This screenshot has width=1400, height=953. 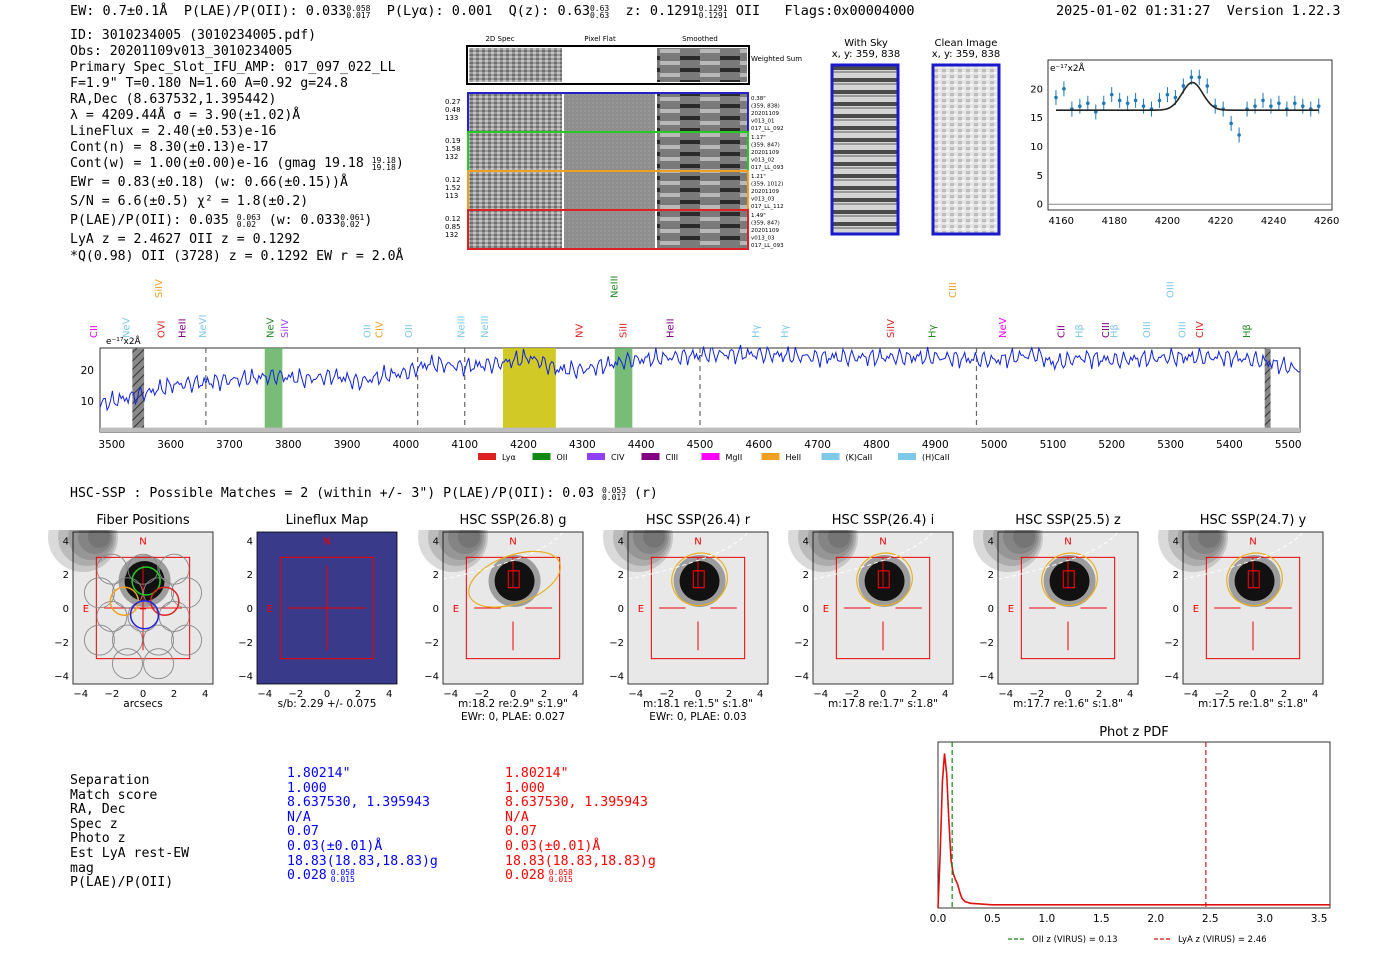 What do you see at coordinates (994, 445) in the screenshot?
I see `full-xtick: 5000` at bounding box center [994, 445].